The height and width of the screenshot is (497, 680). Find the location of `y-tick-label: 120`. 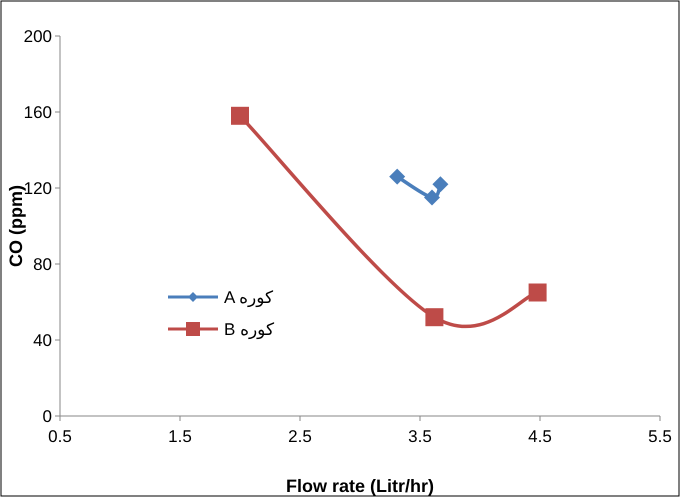

y-tick-label: 120 is located at coordinates (38, 188).